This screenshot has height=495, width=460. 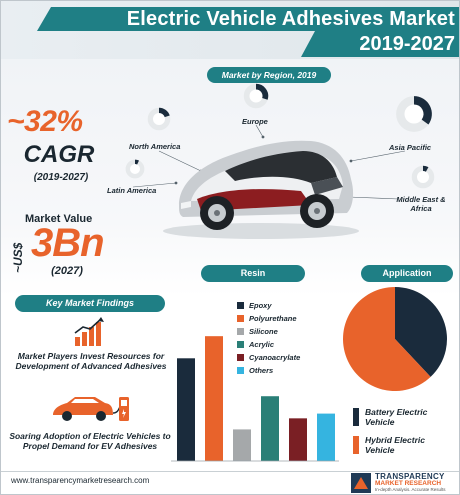 What do you see at coordinates (186, 409) in the screenshot?
I see `bar-epoxy` at bounding box center [186, 409].